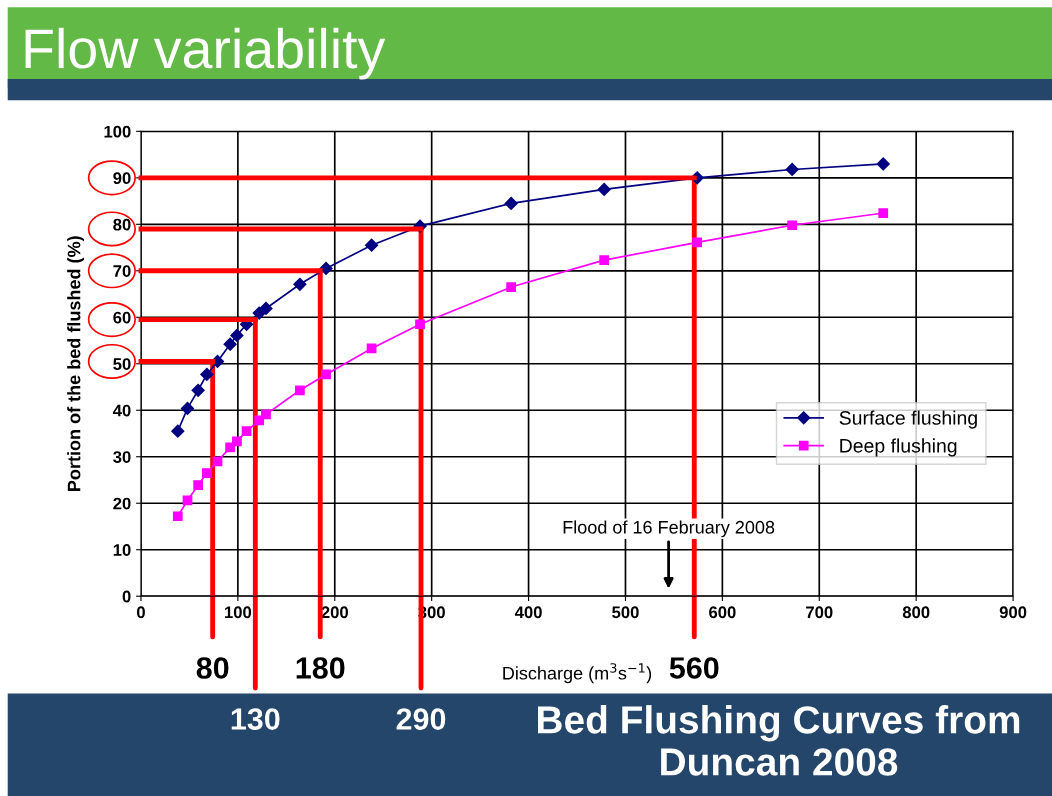 This screenshot has width=1052, height=796. Describe the element at coordinates (669, 529) in the screenshot. I see `annotation: Flood of 16 February 2008` at that location.